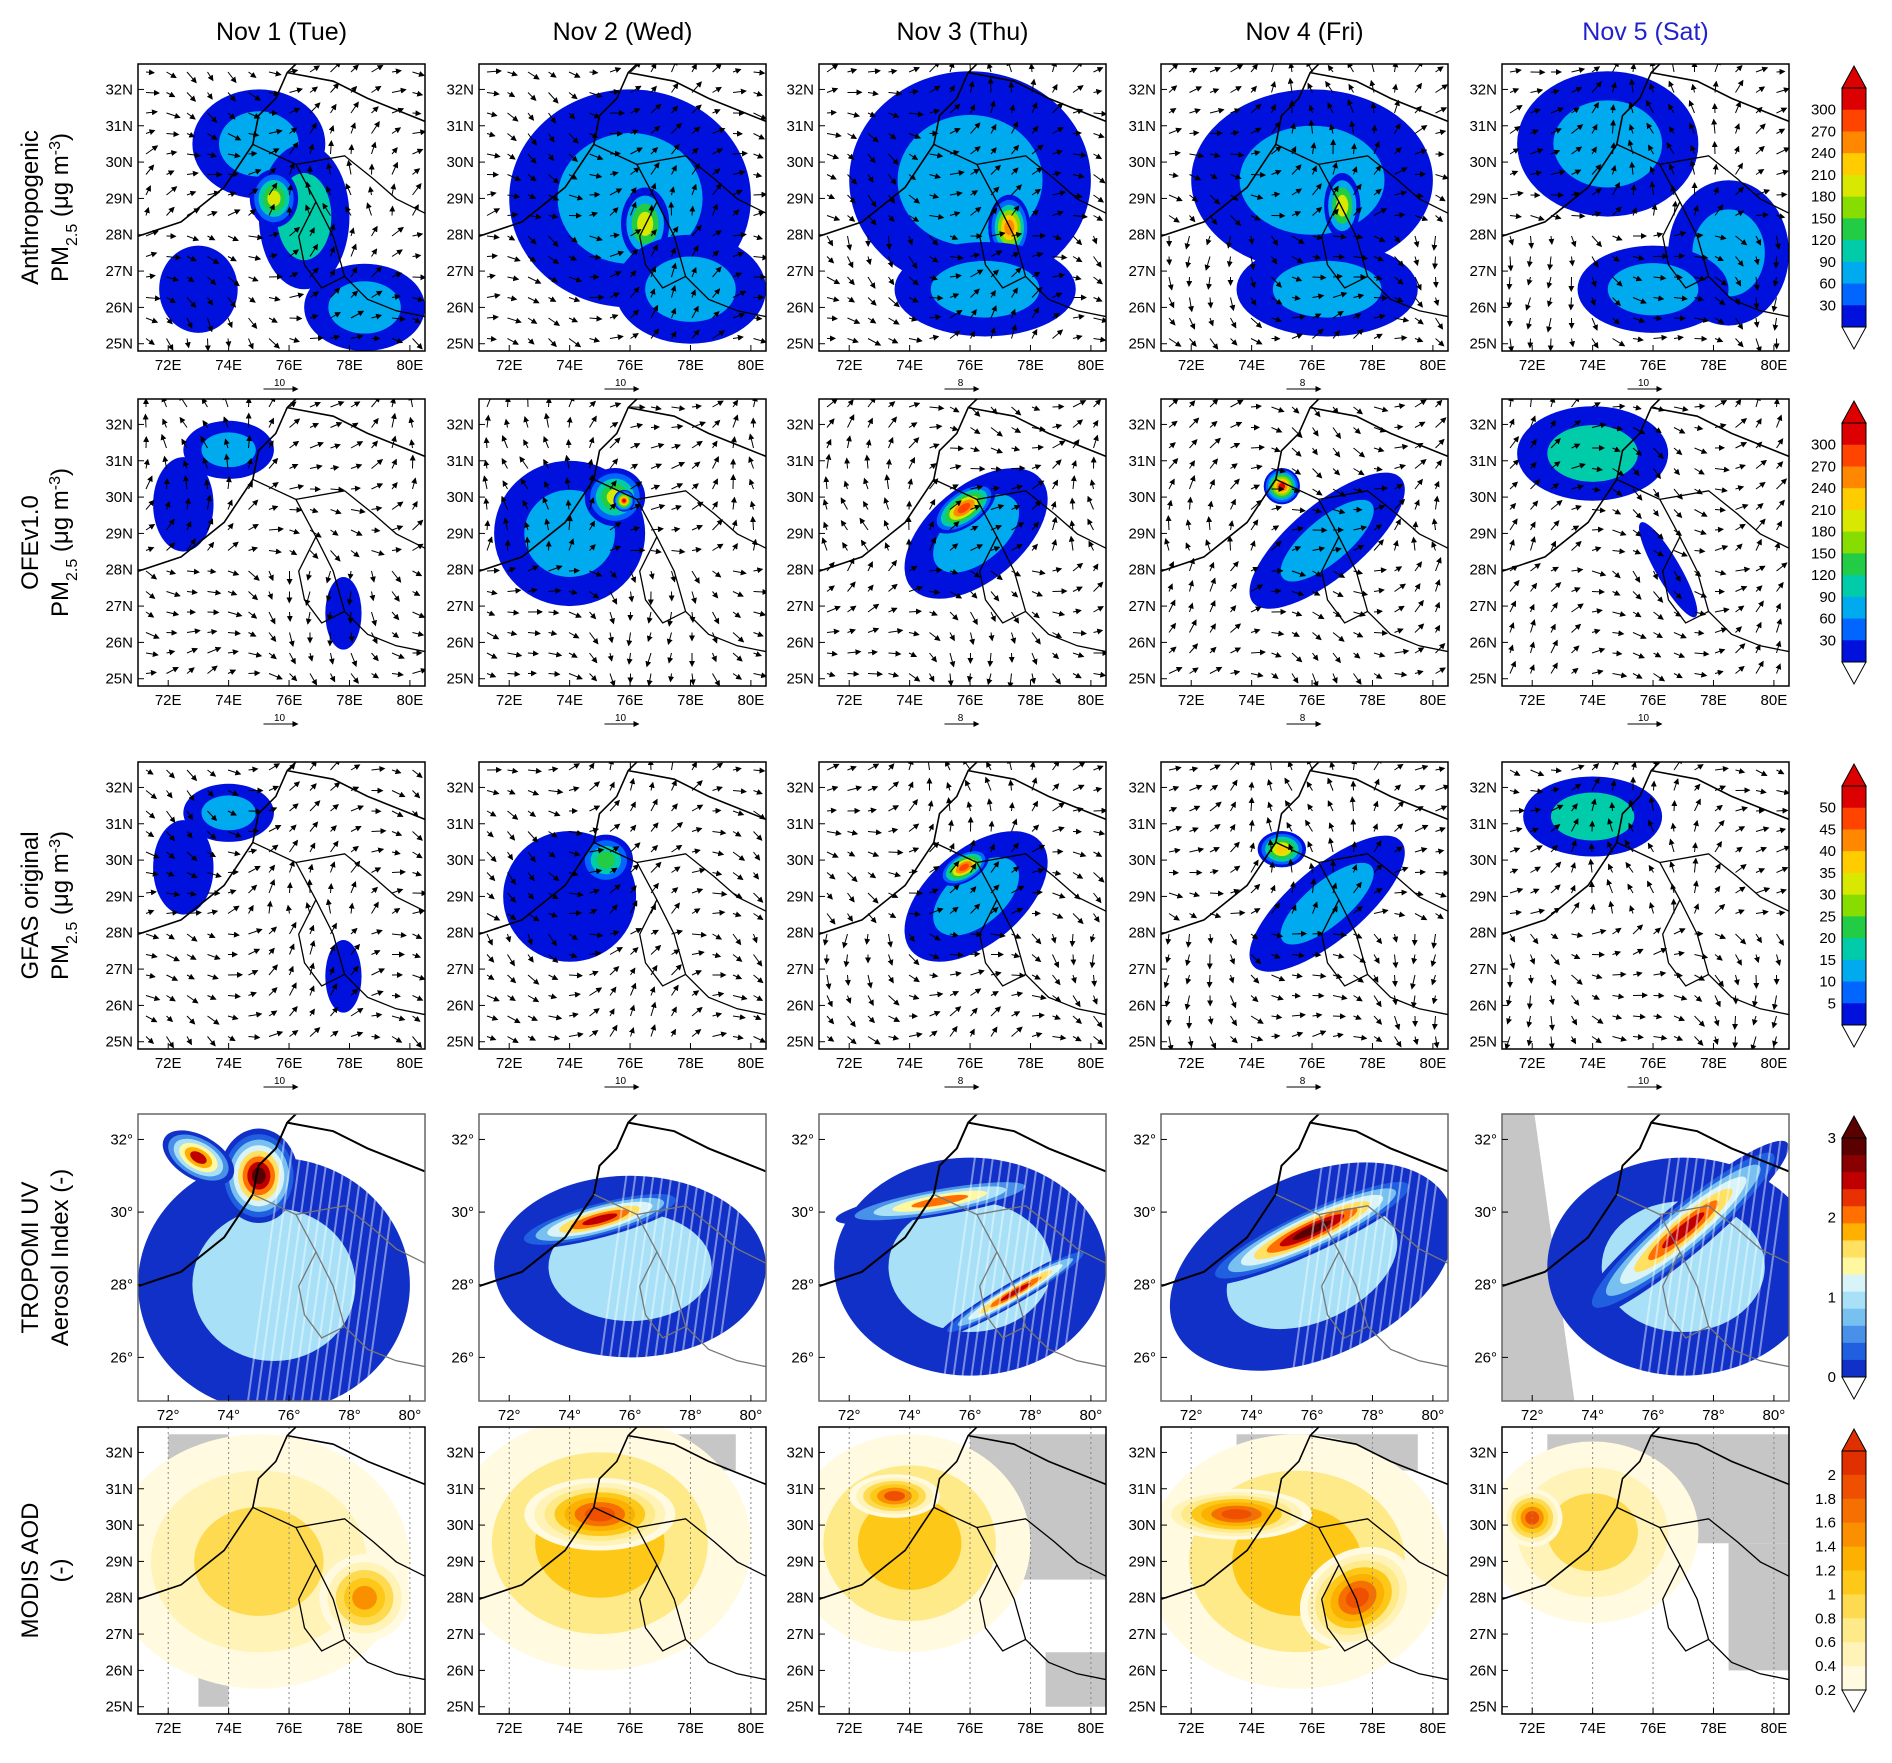 The image size is (1892, 1763). Describe the element at coordinates (1644, 1081) in the screenshot. I see `reference-vector-label: 10` at that location.